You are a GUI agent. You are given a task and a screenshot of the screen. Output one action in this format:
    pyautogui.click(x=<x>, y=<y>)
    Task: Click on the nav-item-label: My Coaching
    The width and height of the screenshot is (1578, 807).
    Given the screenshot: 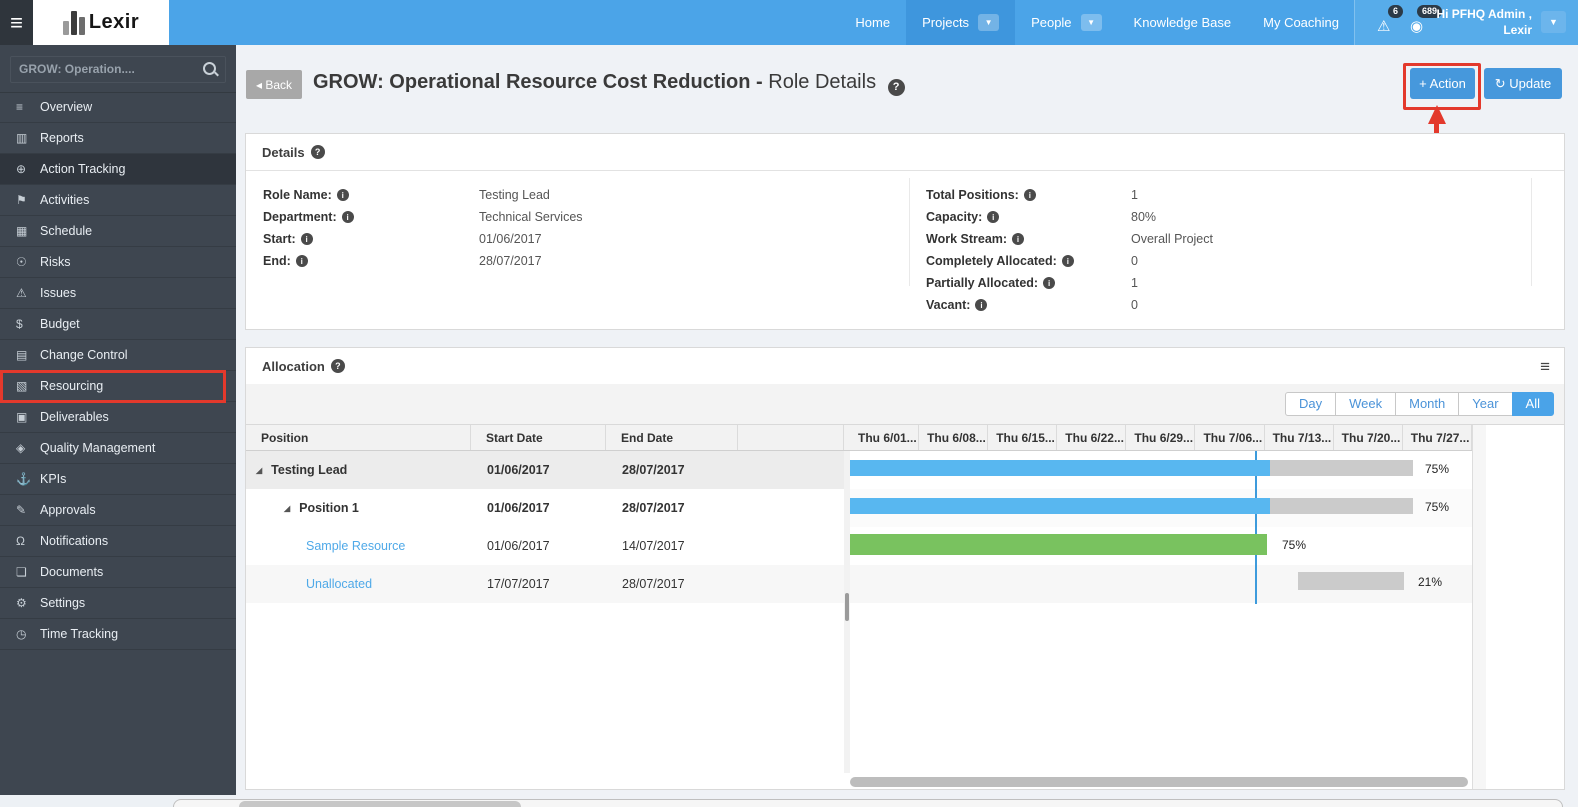 What is the action you would take?
    pyautogui.click(x=1301, y=22)
    